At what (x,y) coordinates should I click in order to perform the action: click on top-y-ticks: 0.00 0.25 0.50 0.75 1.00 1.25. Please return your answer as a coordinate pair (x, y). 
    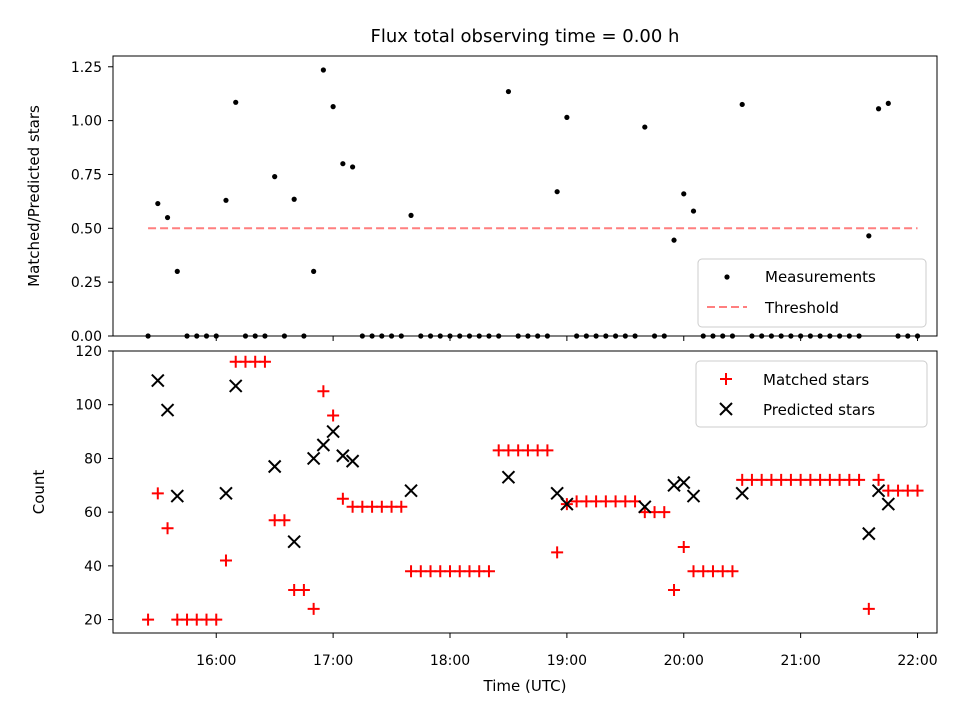
    Looking at the image, I should click on (92, 202).